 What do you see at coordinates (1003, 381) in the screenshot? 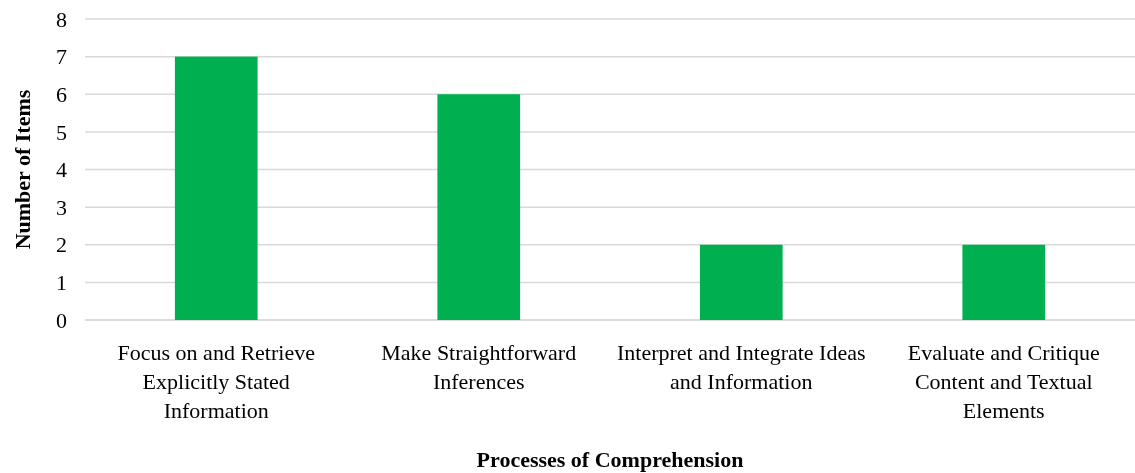
I see `x-tick-label: Evaluate and Critique Content and Textual Elements` at bounding box center [1003, 381].